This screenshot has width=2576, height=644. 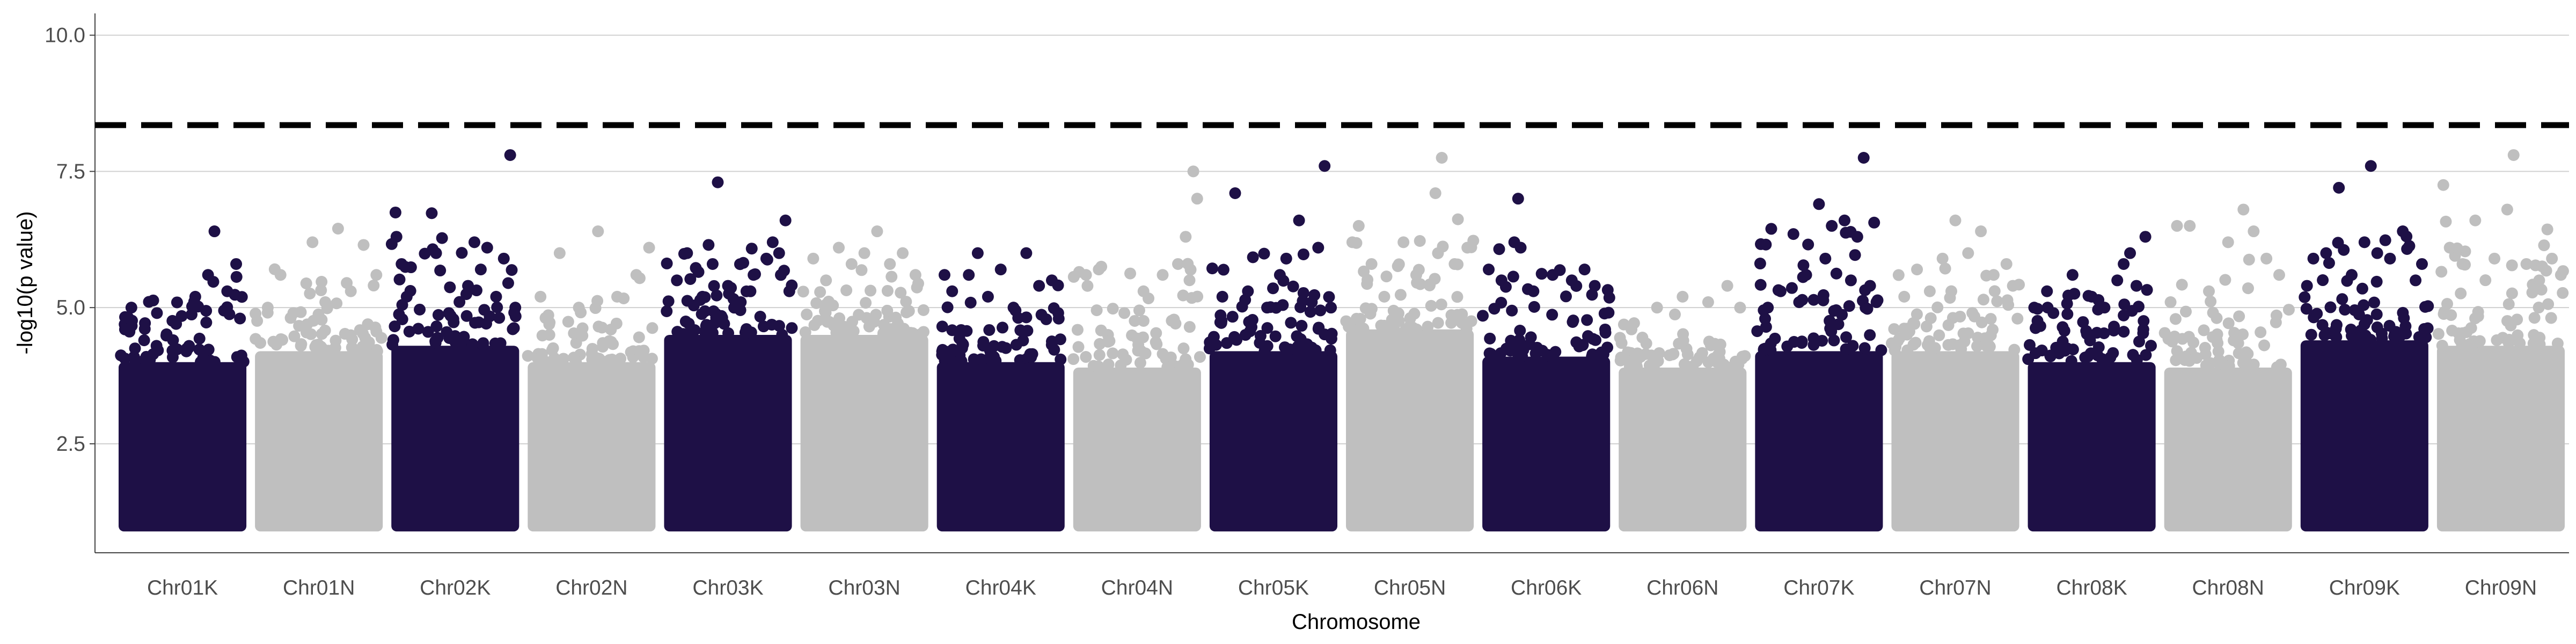 I want to click on x-tick-label-Chr08N: Chr08N, so click(x=2228, y=587).